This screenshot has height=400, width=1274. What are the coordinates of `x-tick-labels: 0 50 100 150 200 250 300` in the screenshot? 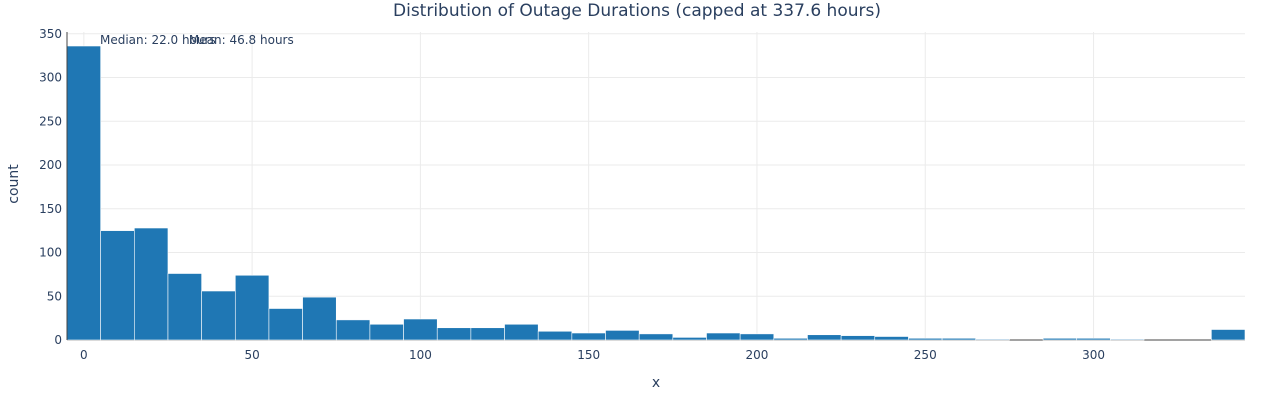 It's located at (592, 355).